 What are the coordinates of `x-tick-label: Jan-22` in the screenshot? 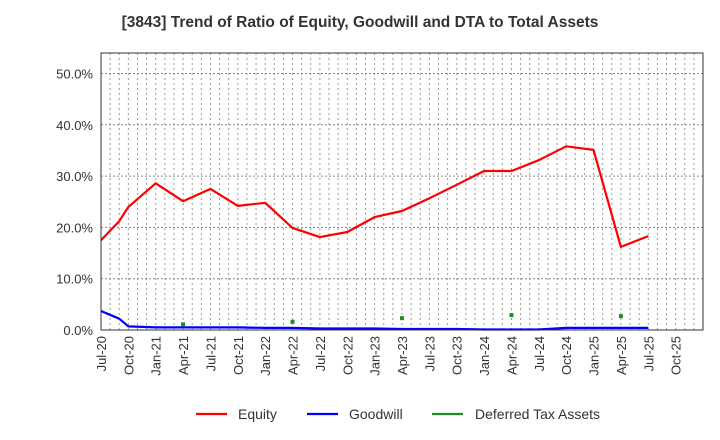 It's located at (265, 356).